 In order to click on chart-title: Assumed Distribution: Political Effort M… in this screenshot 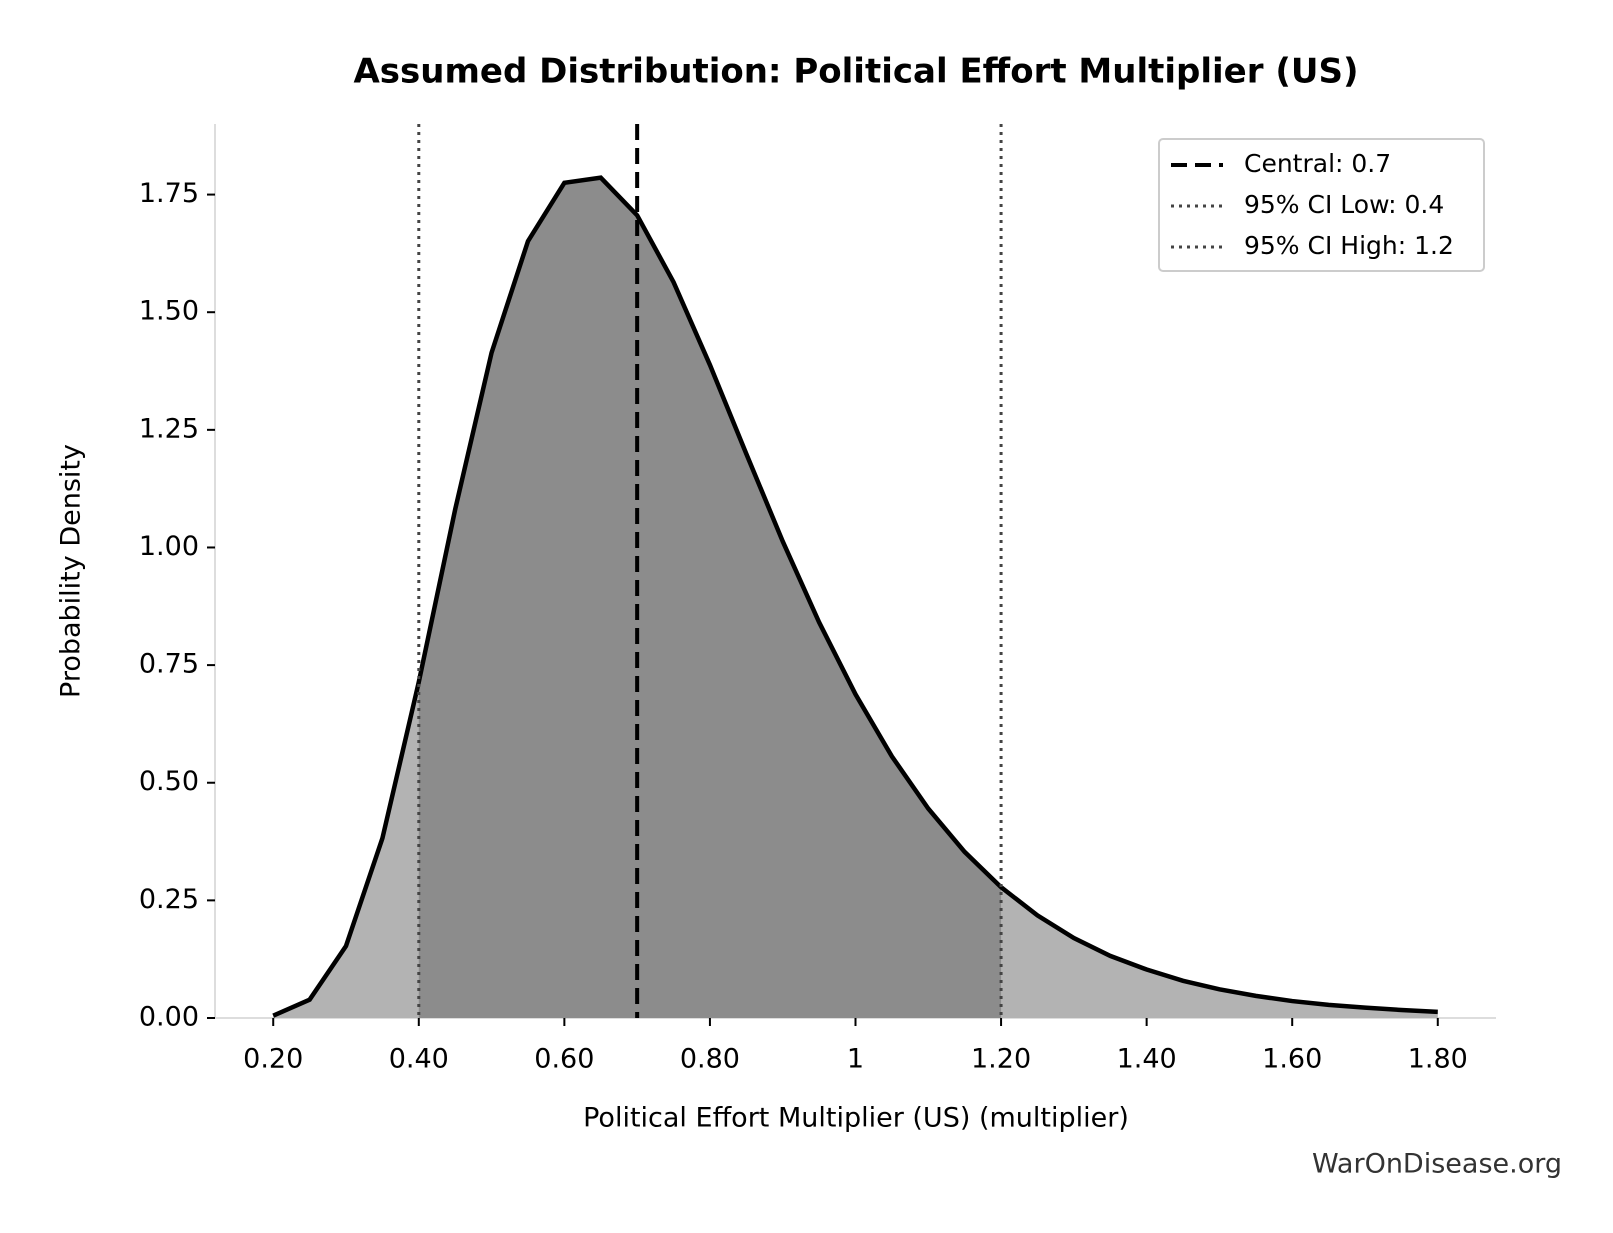, I will do `click(855, 72)`.